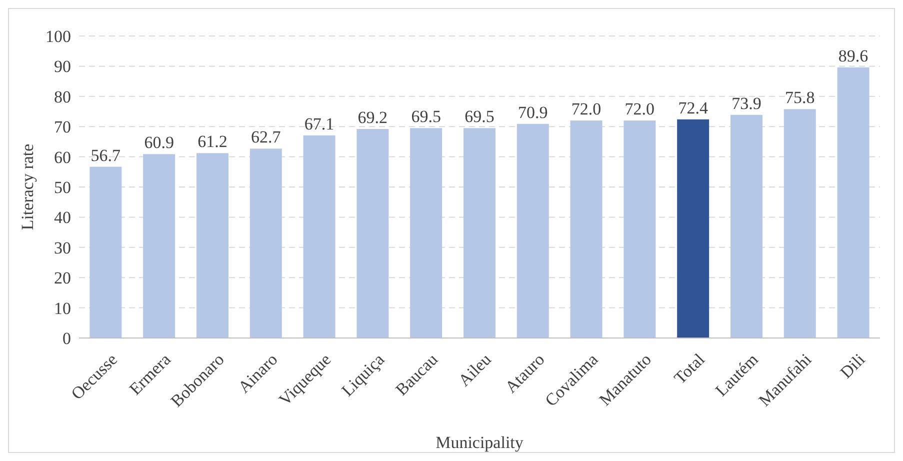 The width and height of the screenshot is (903, 461). Describe the element at coordinates (853, 56) in the screenshot. I see `data-label: 89.6` at that location.